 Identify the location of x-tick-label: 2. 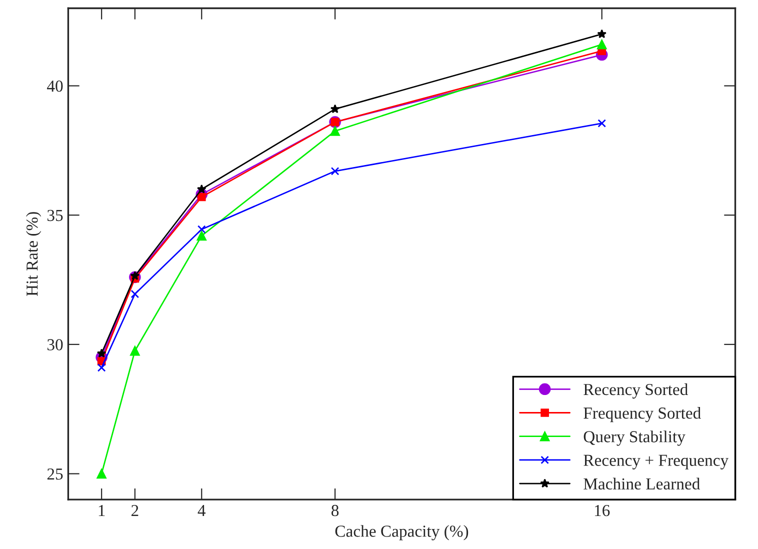
(134, 510).